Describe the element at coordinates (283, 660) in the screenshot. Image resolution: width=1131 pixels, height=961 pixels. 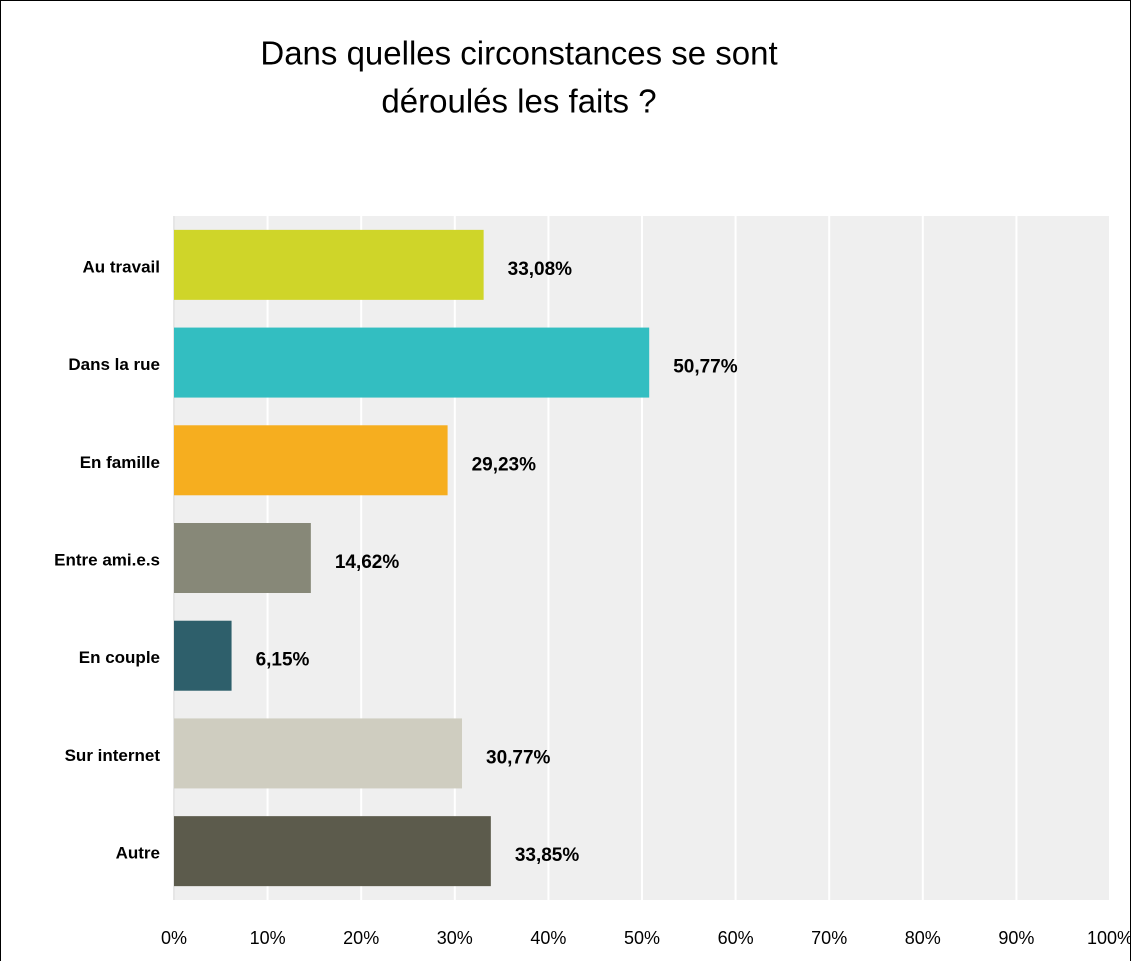
I see `value-label: 6,15%` at that location.